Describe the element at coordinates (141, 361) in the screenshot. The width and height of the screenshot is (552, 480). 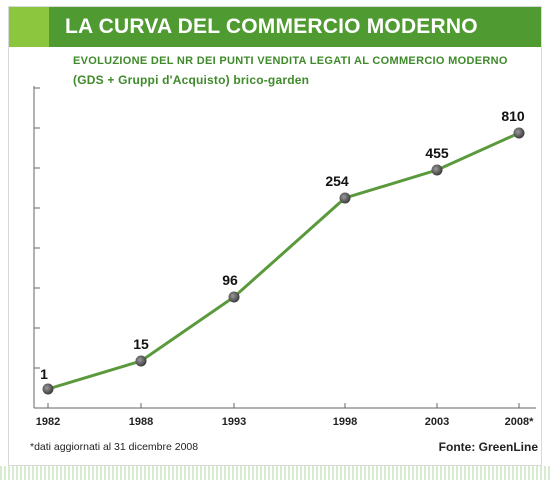
I see `data-point-1988` at that location.